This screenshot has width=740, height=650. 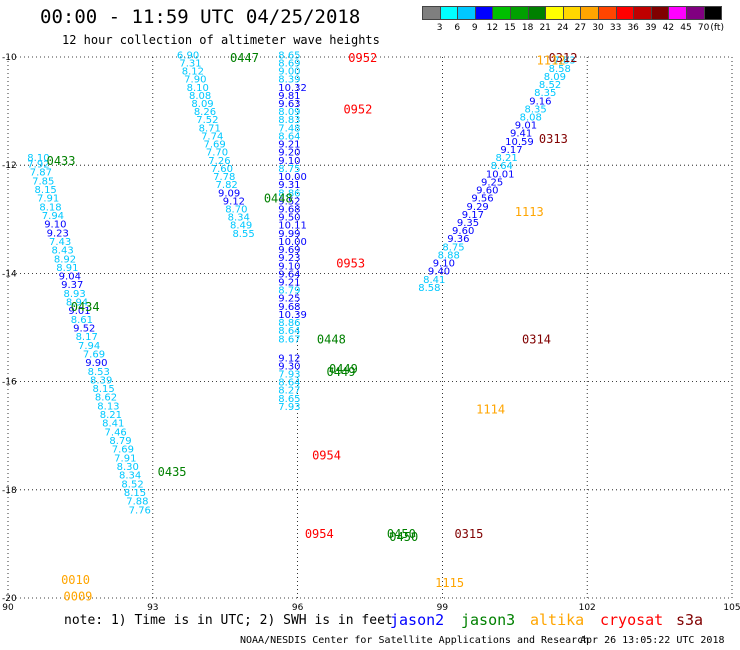 What do you see at coordinates (457, 28) in the screenshot?
I see `legend-tick-label: 6` at bounding box center [457, 28].